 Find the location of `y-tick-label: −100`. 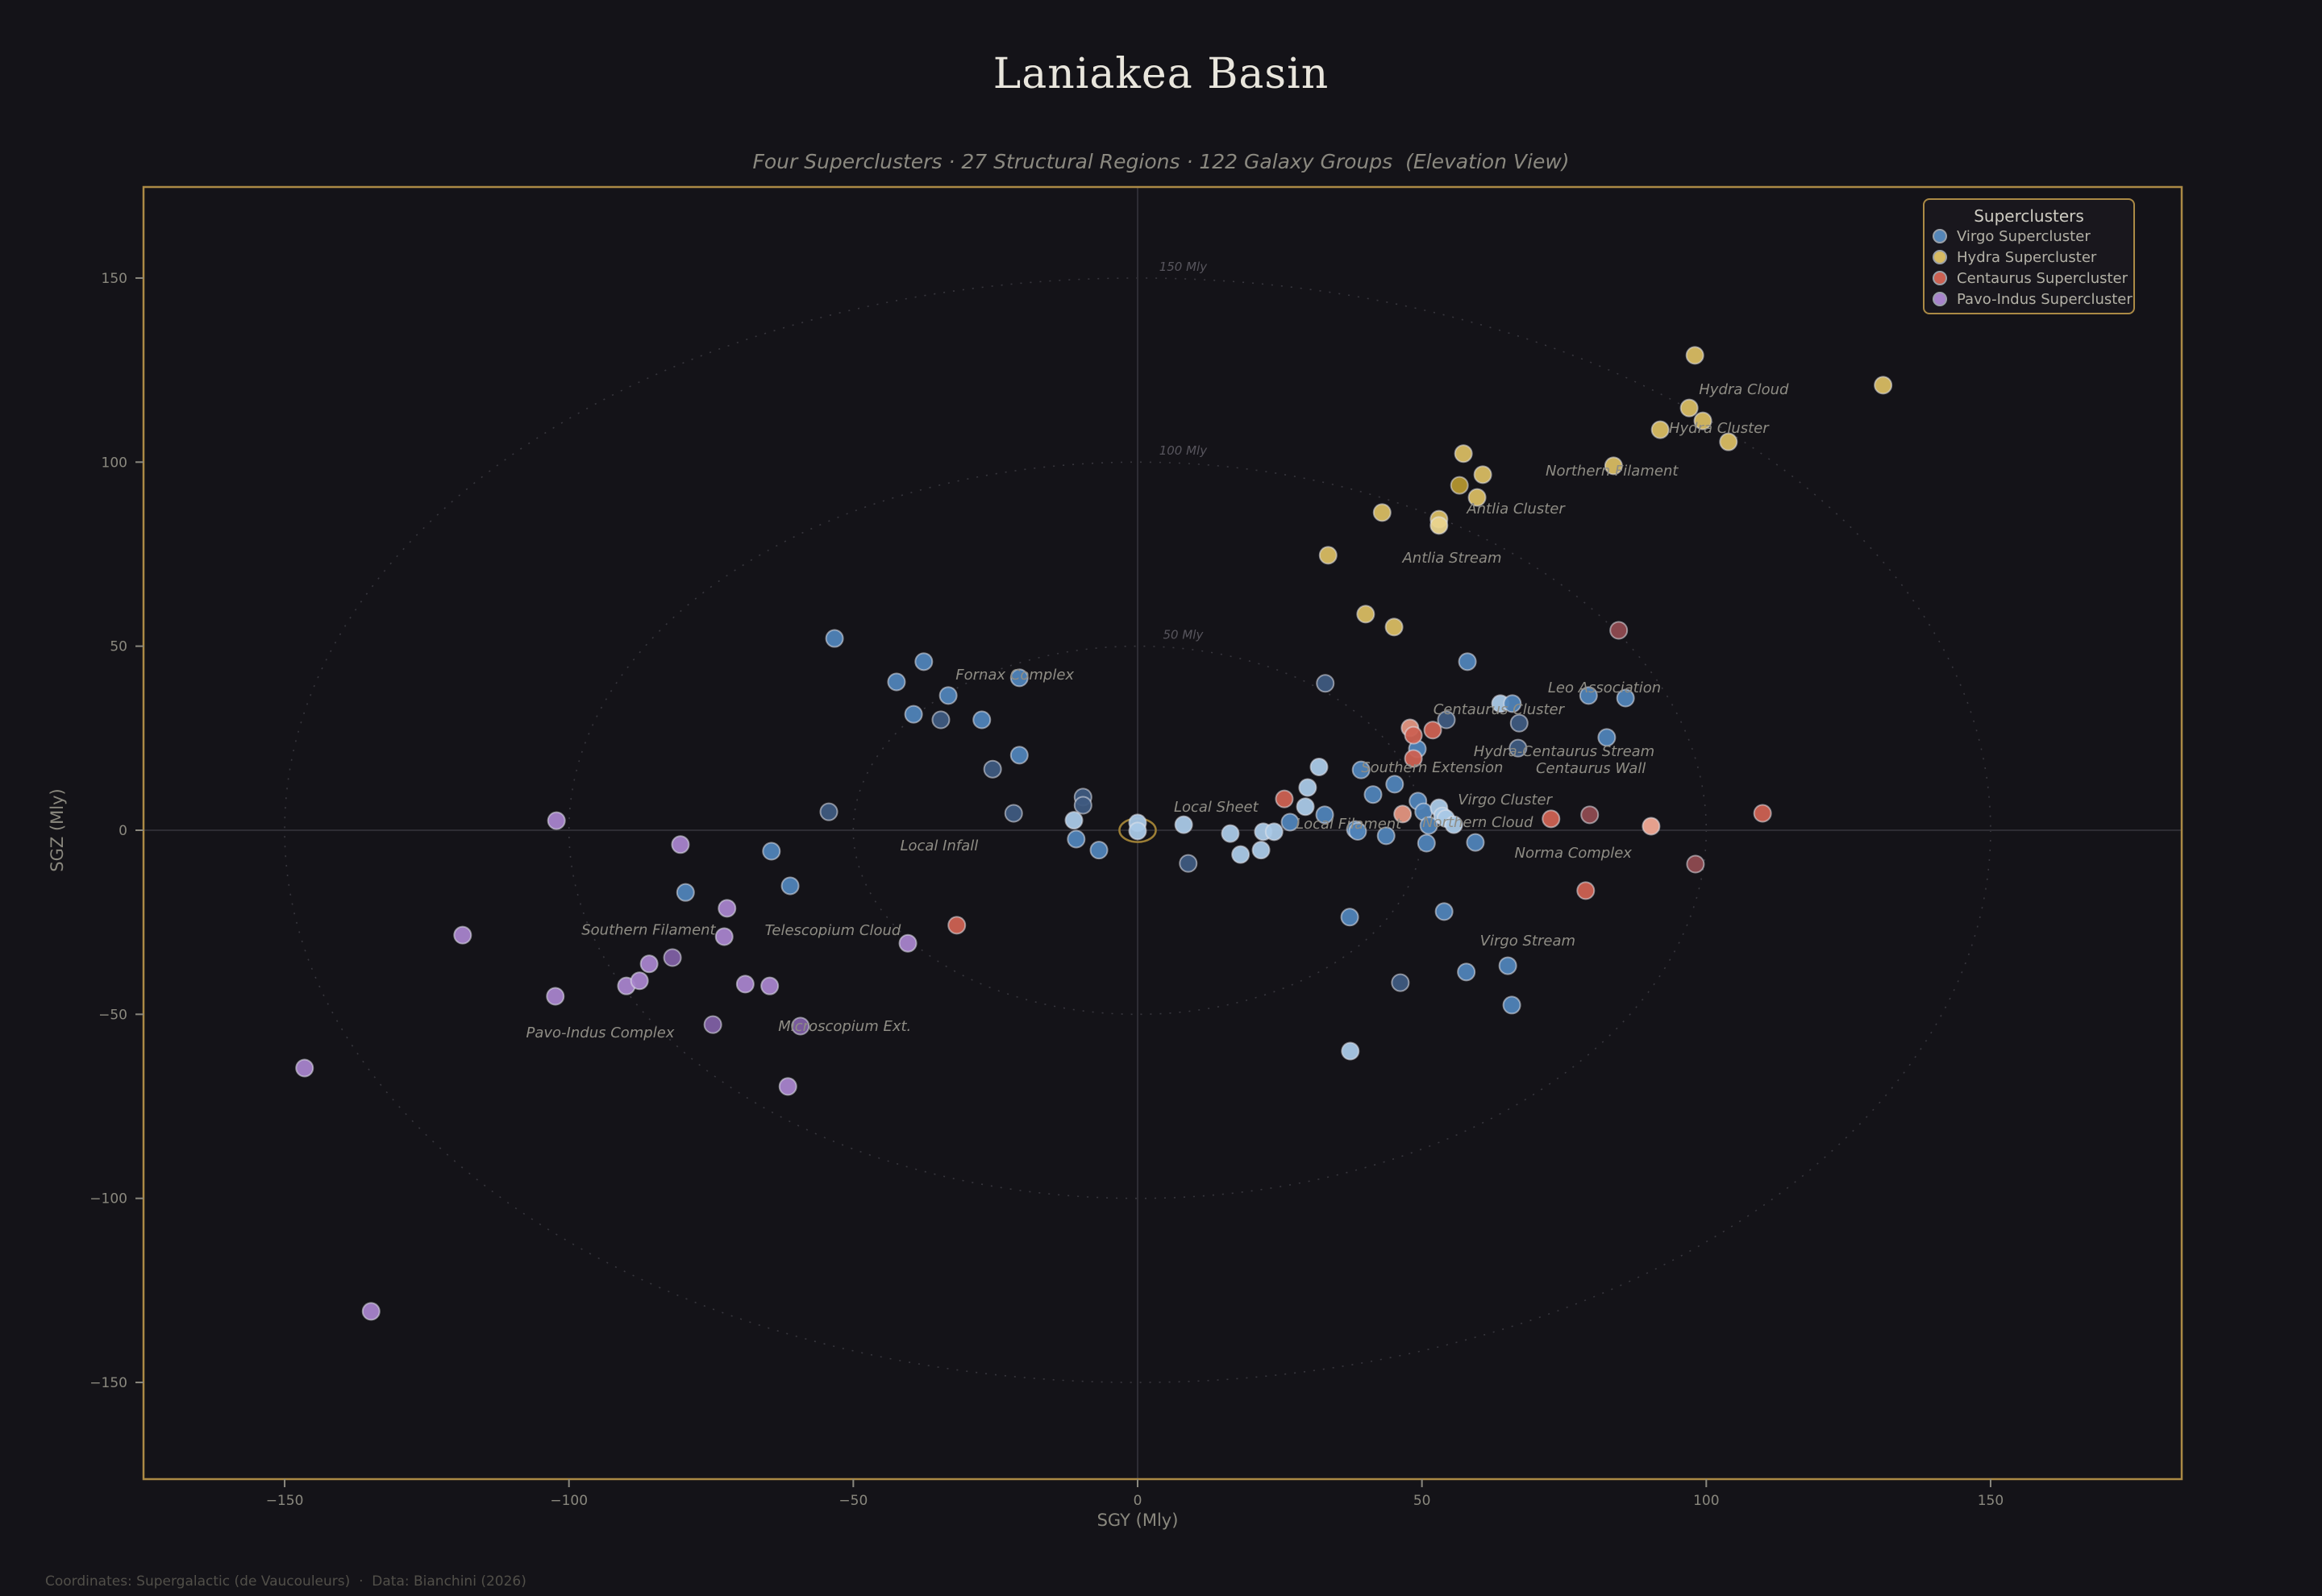

y-tick-label: −100 is located at coordinates (108, 1199).